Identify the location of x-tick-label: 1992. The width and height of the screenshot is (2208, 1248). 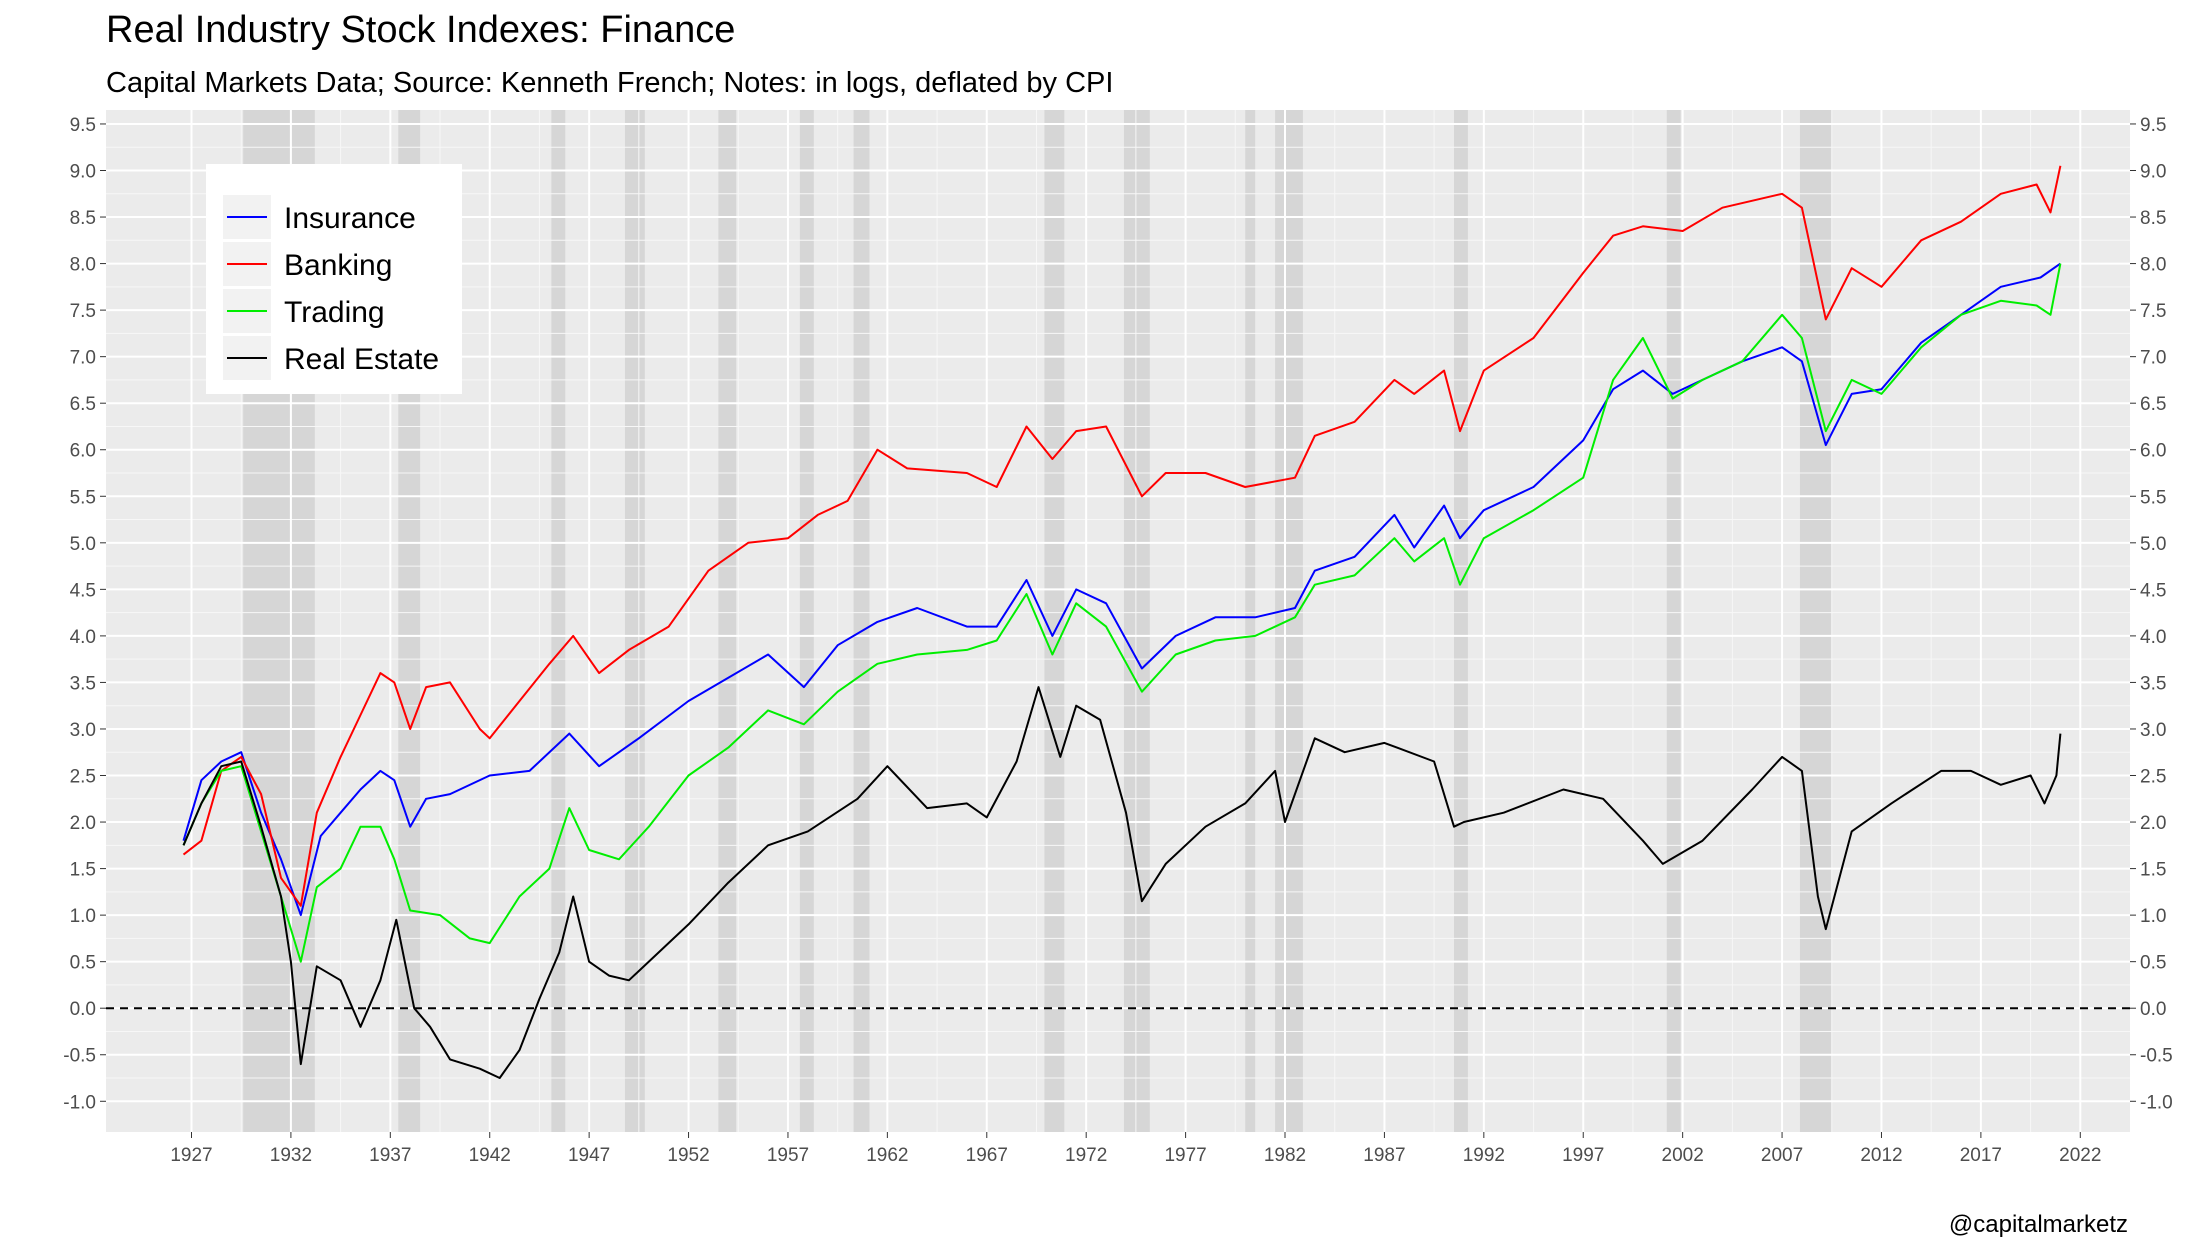
(1484, 1155).